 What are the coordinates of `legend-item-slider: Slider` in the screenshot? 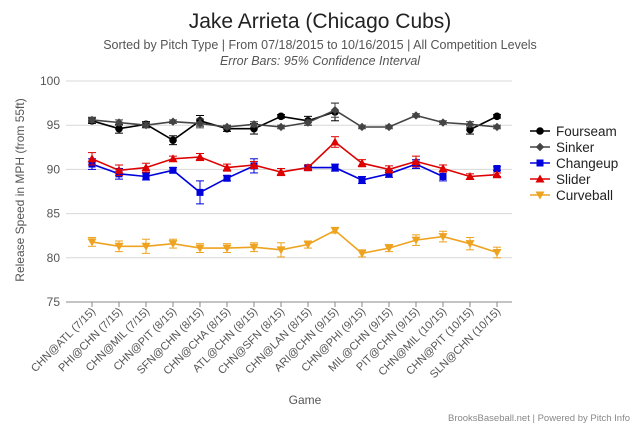 It's located at (560, 179).